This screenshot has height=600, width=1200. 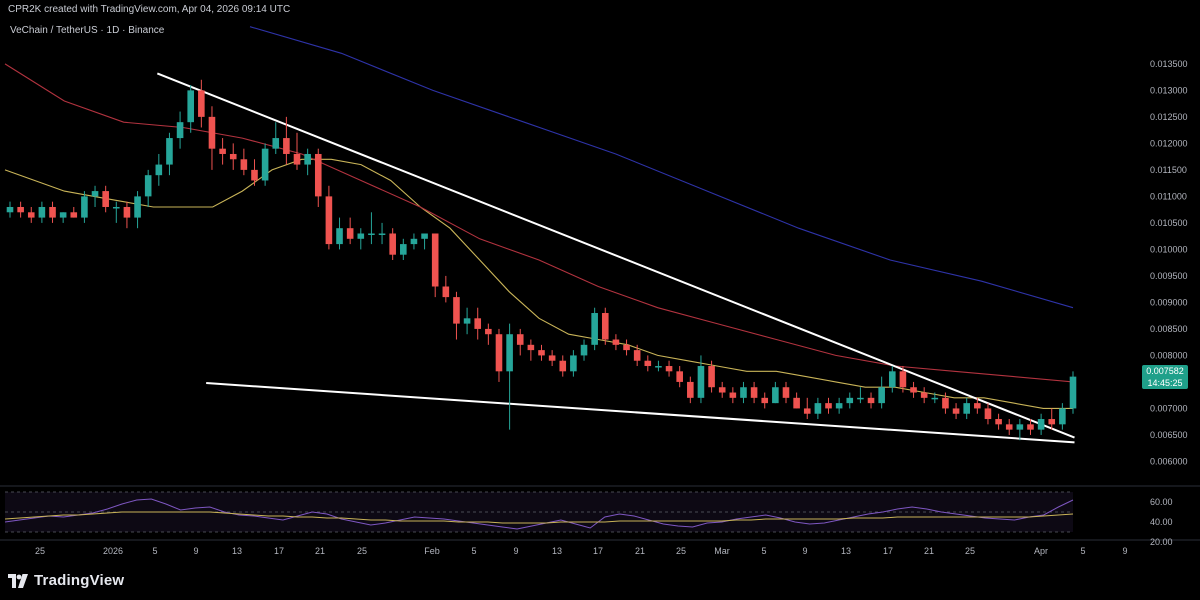 I want to click on time-tick-label: Apr, so click(x=1041, y=551).